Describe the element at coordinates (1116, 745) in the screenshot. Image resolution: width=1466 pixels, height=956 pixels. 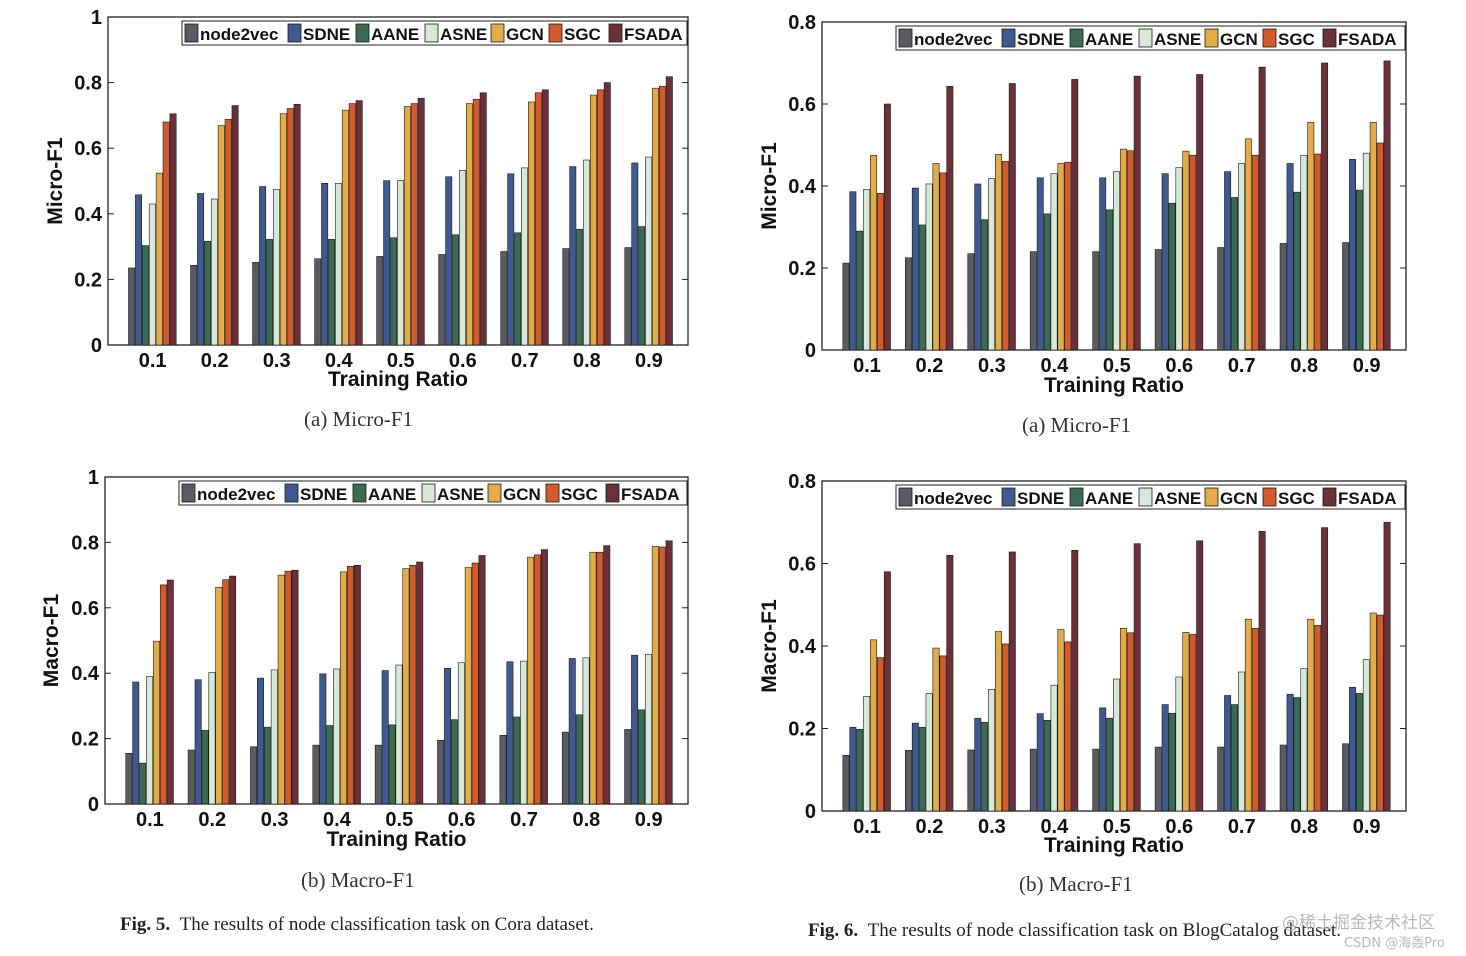
I see `blog-macro-bar-asne-0.5` at that location.